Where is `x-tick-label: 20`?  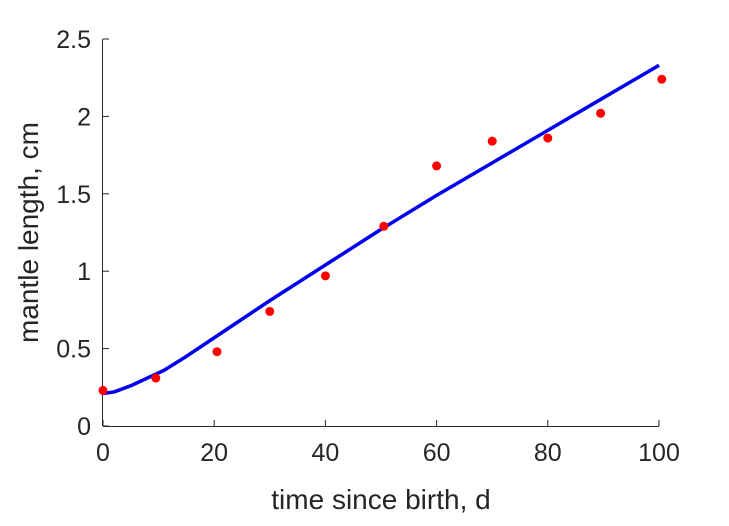 x-tick-label: 20 is located at coordinates (214, 453).